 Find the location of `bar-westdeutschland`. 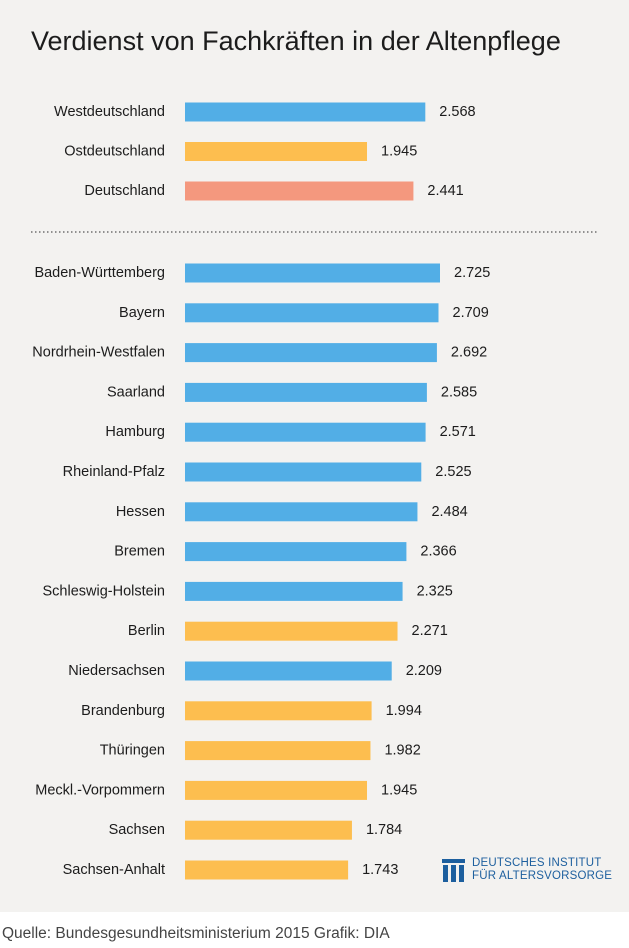

bar-westdeutschland is located at coordinates (305, 112).